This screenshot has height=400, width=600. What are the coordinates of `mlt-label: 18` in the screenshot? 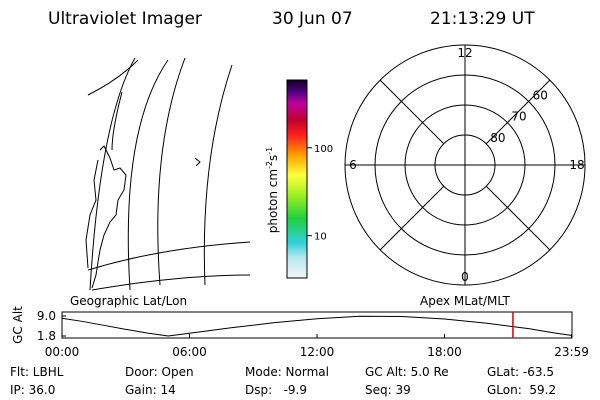 It's located at (576, 165).